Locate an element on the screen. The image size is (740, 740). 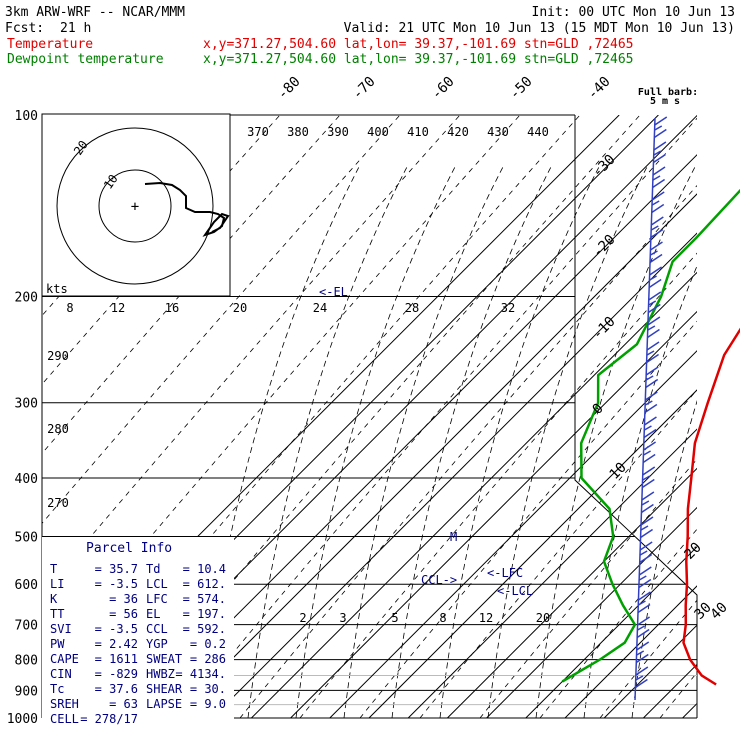
wind-barbs: Full barb: 5 m s is located at coordinates (666, 394).